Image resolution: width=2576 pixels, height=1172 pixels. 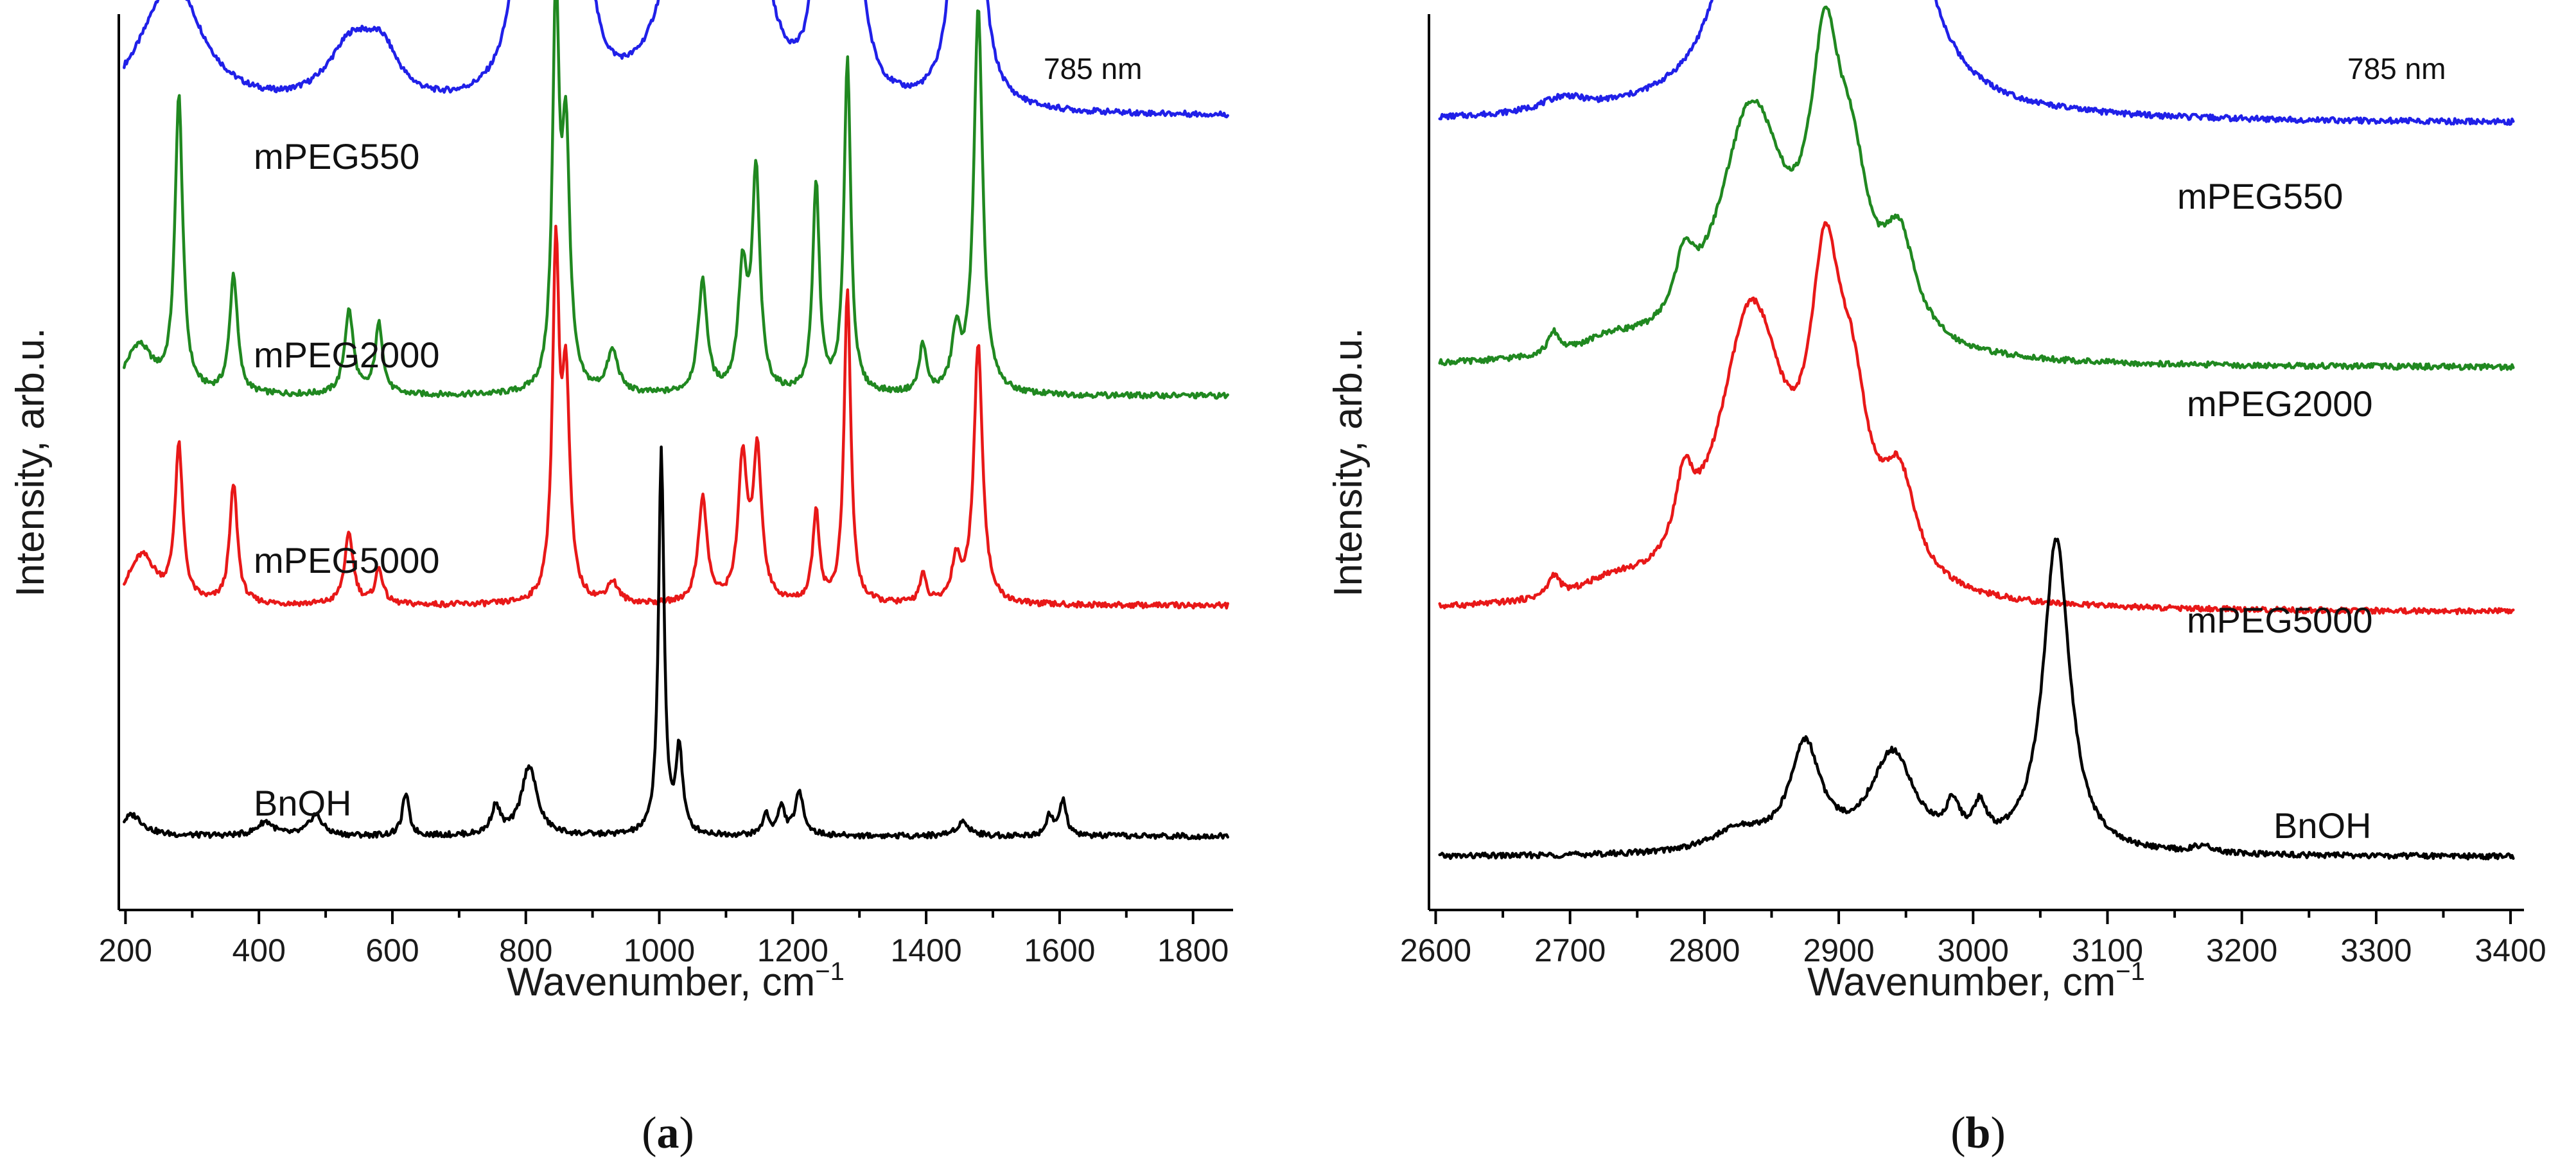 What do you see at coordinates (1704, 950) in the screenshot?
I see `x-tick-label-b-2800: 2800` at bounding box center [1704, 950].